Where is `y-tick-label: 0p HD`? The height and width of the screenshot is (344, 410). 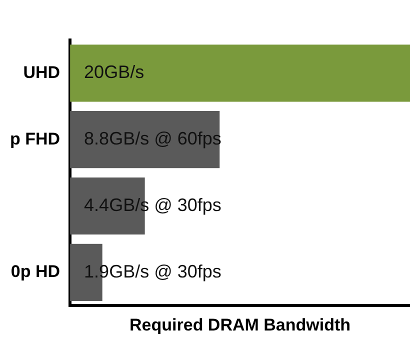
y-tick-label: 0p HD is located at coordinates (35, 272).